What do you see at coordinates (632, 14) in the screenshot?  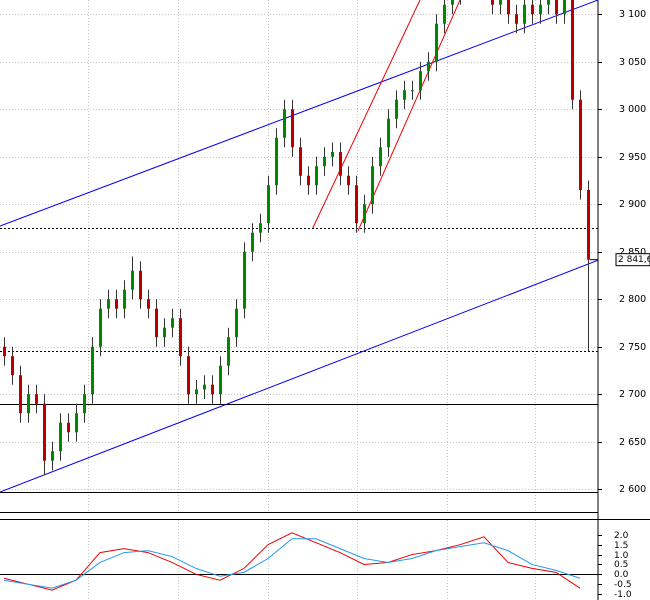 I see `y-tick-label: 3 100` at bounding box center [632, 14].